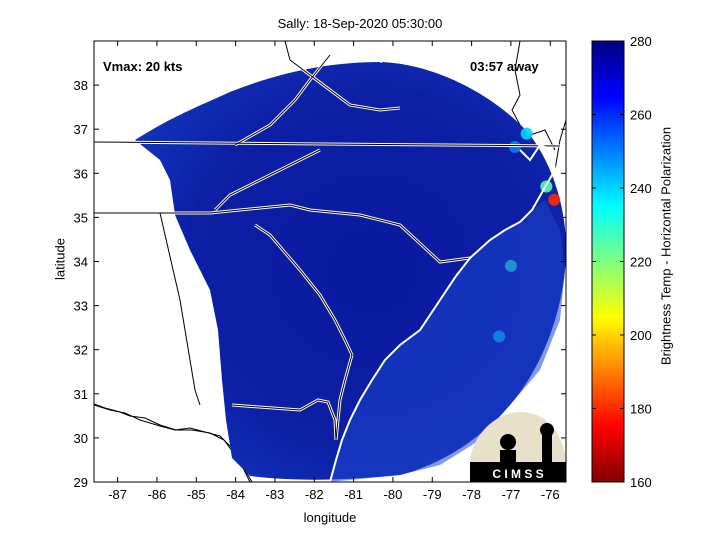 The image size is (720, 540). Describe the element at coordinates (641, 41) in the screenshot. I see `colorbar-tick-label: 280` at that location.